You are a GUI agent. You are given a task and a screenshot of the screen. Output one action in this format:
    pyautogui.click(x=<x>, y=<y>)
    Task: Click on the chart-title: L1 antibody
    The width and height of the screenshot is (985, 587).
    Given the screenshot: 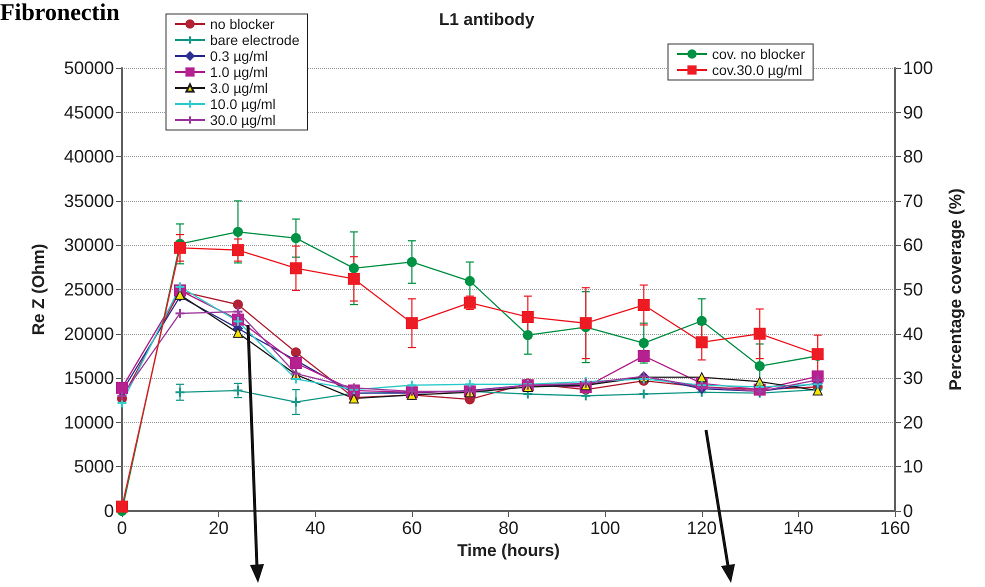 What is the action you would take?
    pyautogui.click(x=487, y=19)
    